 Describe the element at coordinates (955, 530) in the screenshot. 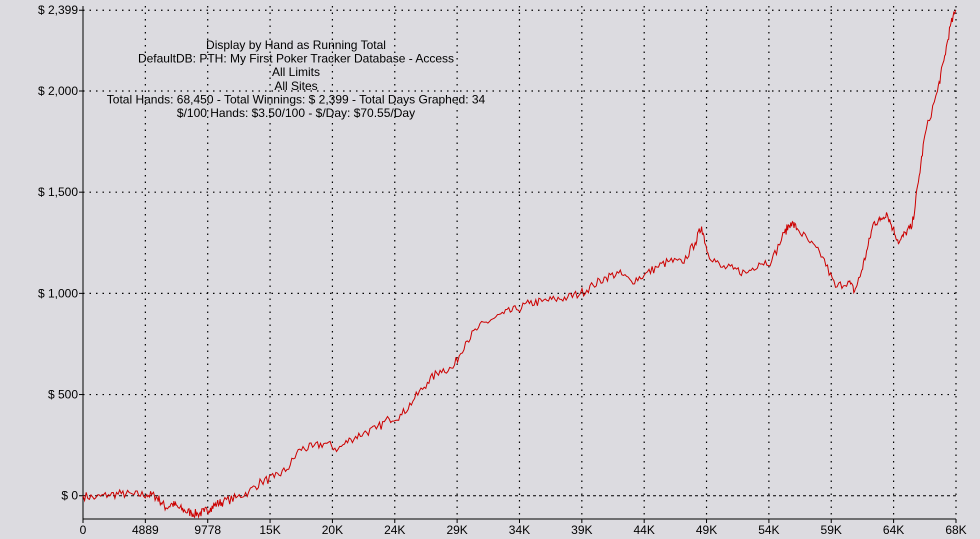

I see `x-tick-label: 68K` at that location.